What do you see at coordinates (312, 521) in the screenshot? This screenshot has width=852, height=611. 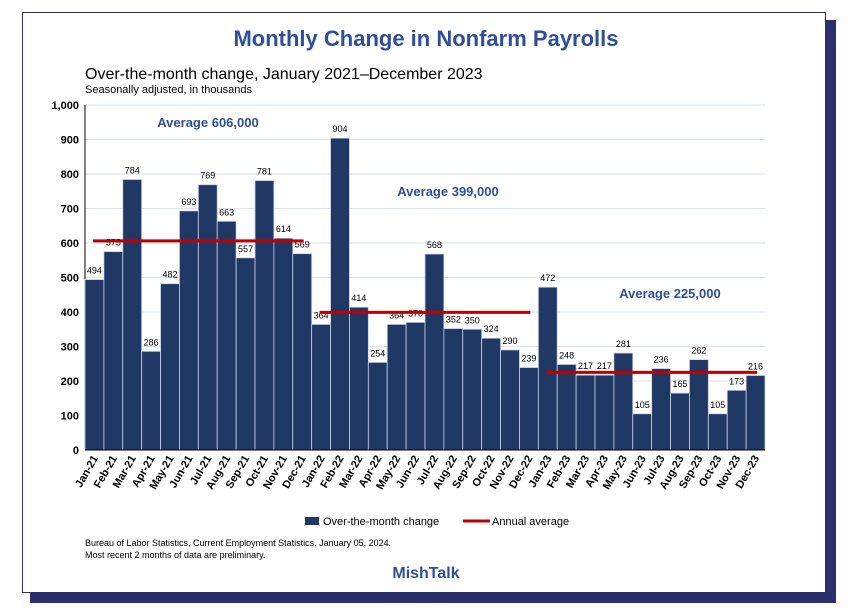 I see `legend-swatch-bars` at bounding box center [312, 521].